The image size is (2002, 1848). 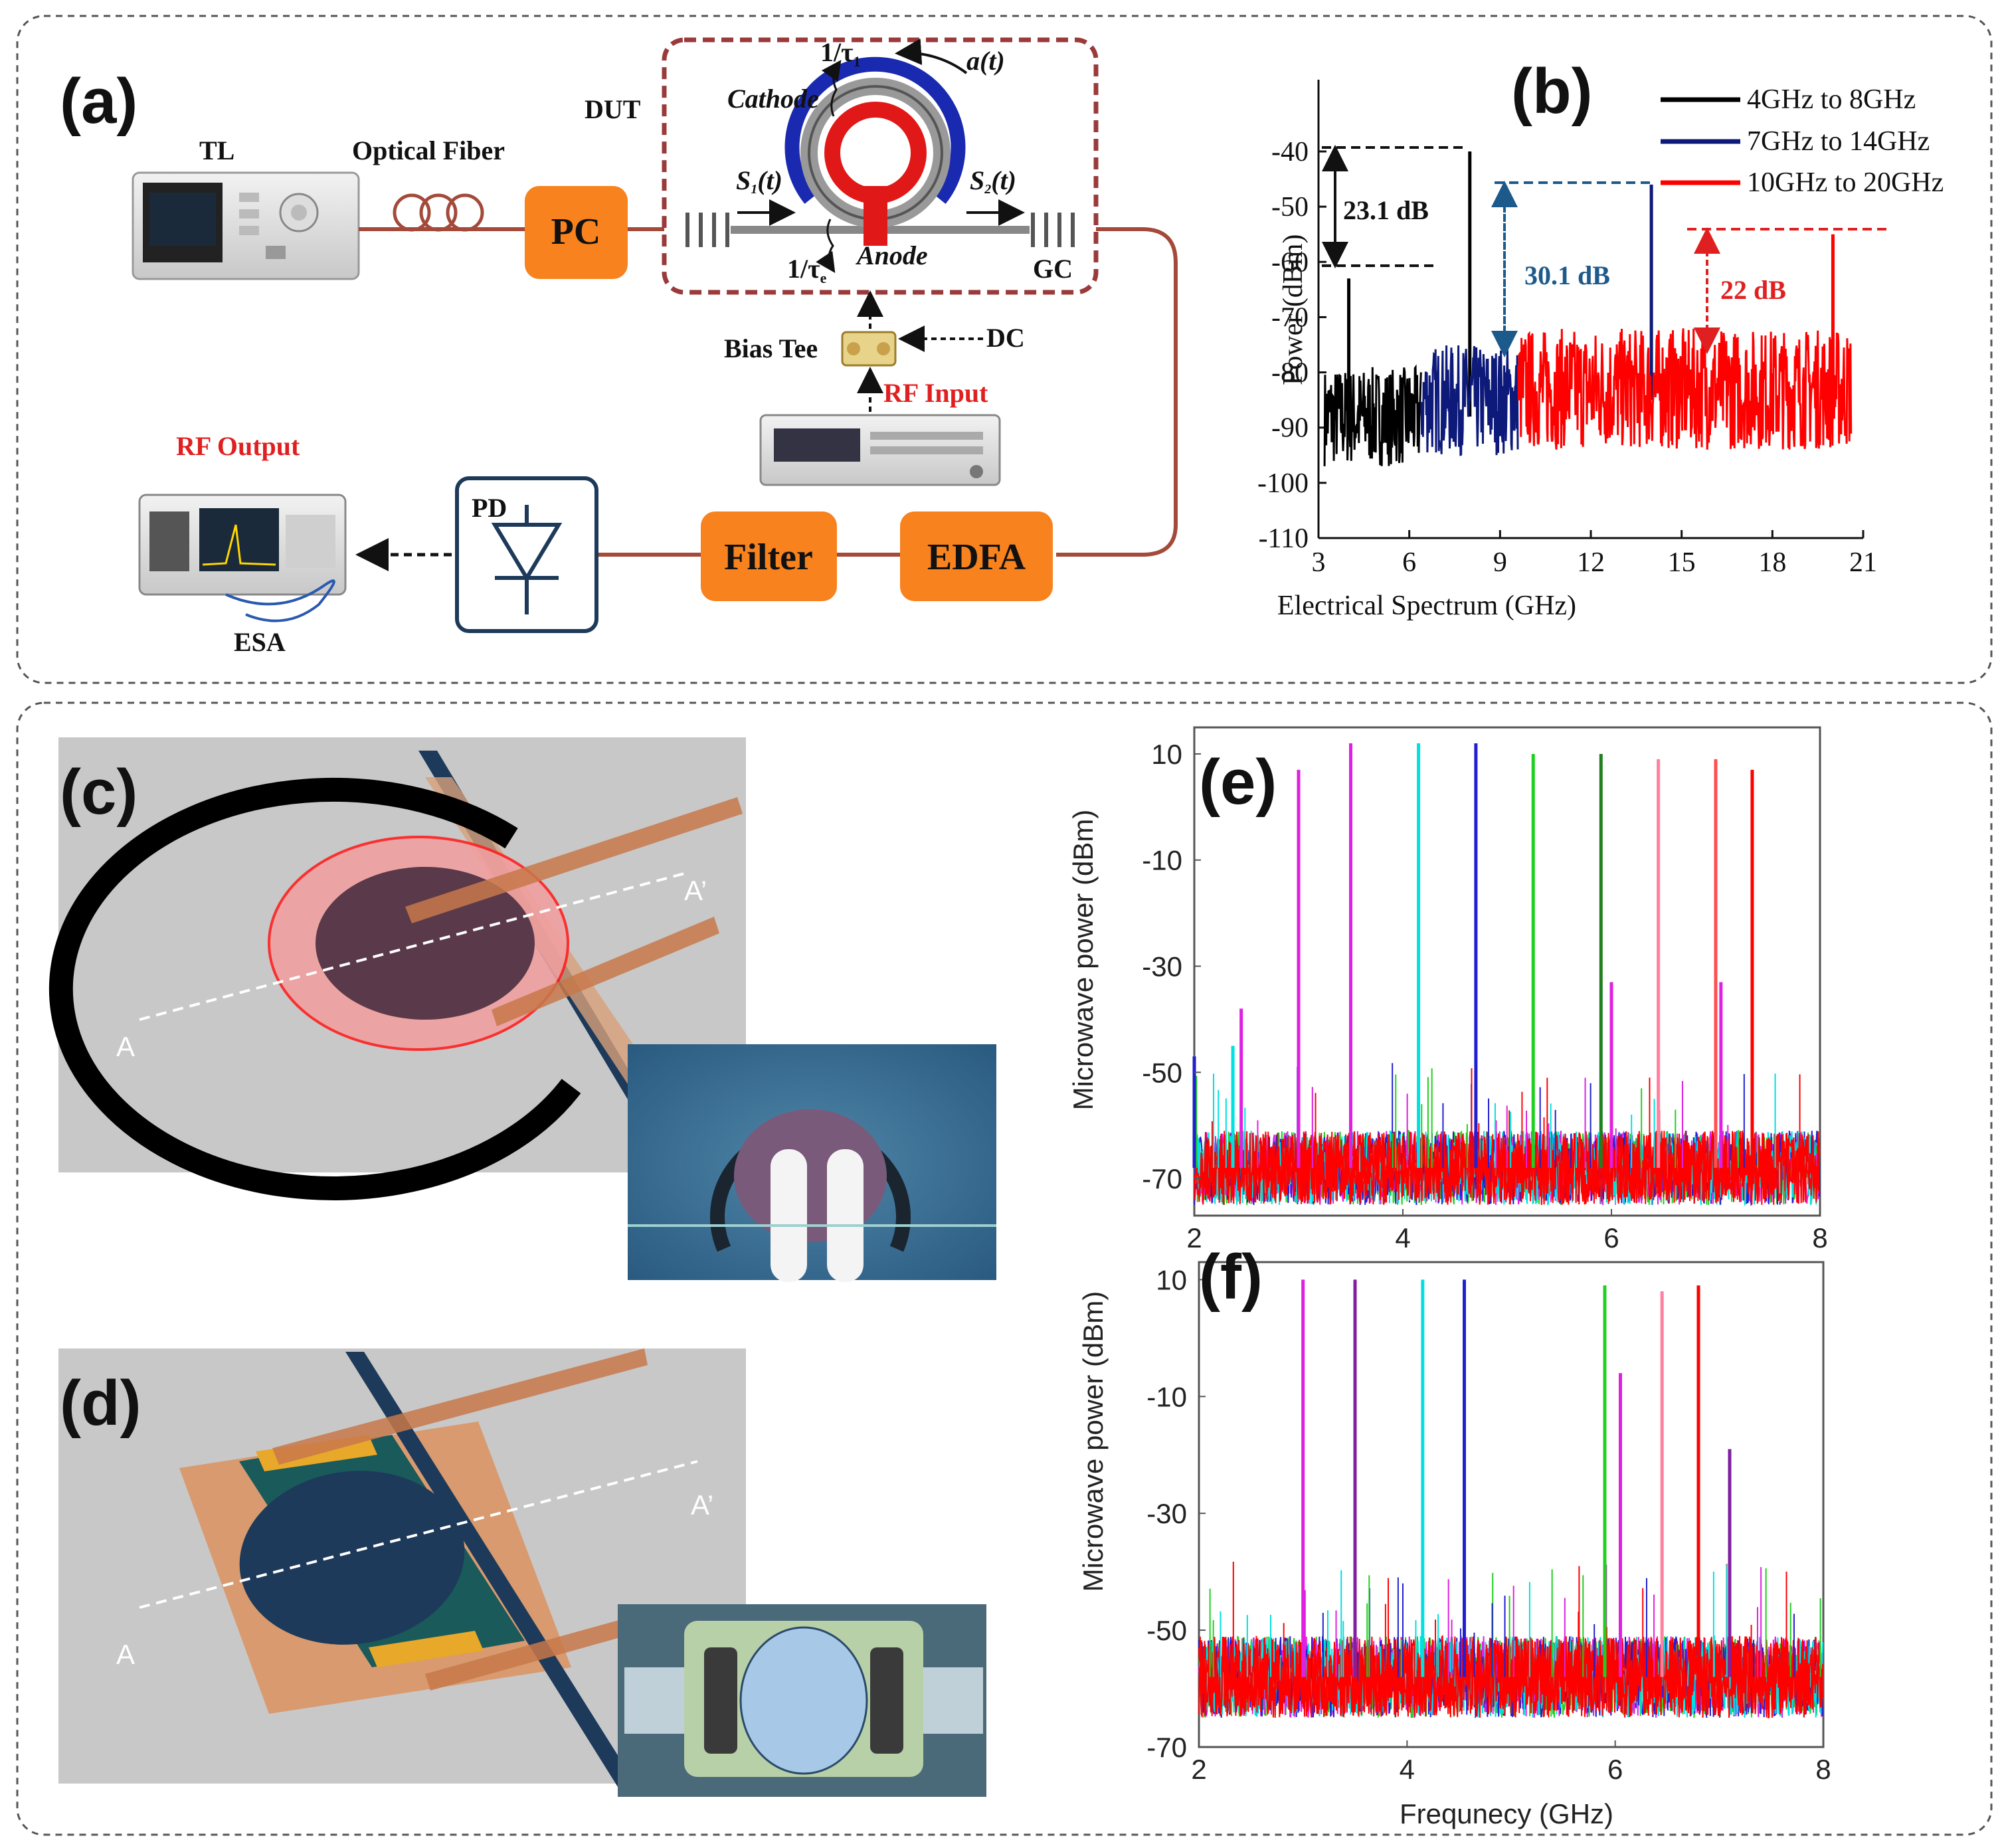 What do you see at coordinates (1819, 1237) in the screenshot?
I see `chart-e-xtick-label: 8` at bounding box center [1819, 1237].